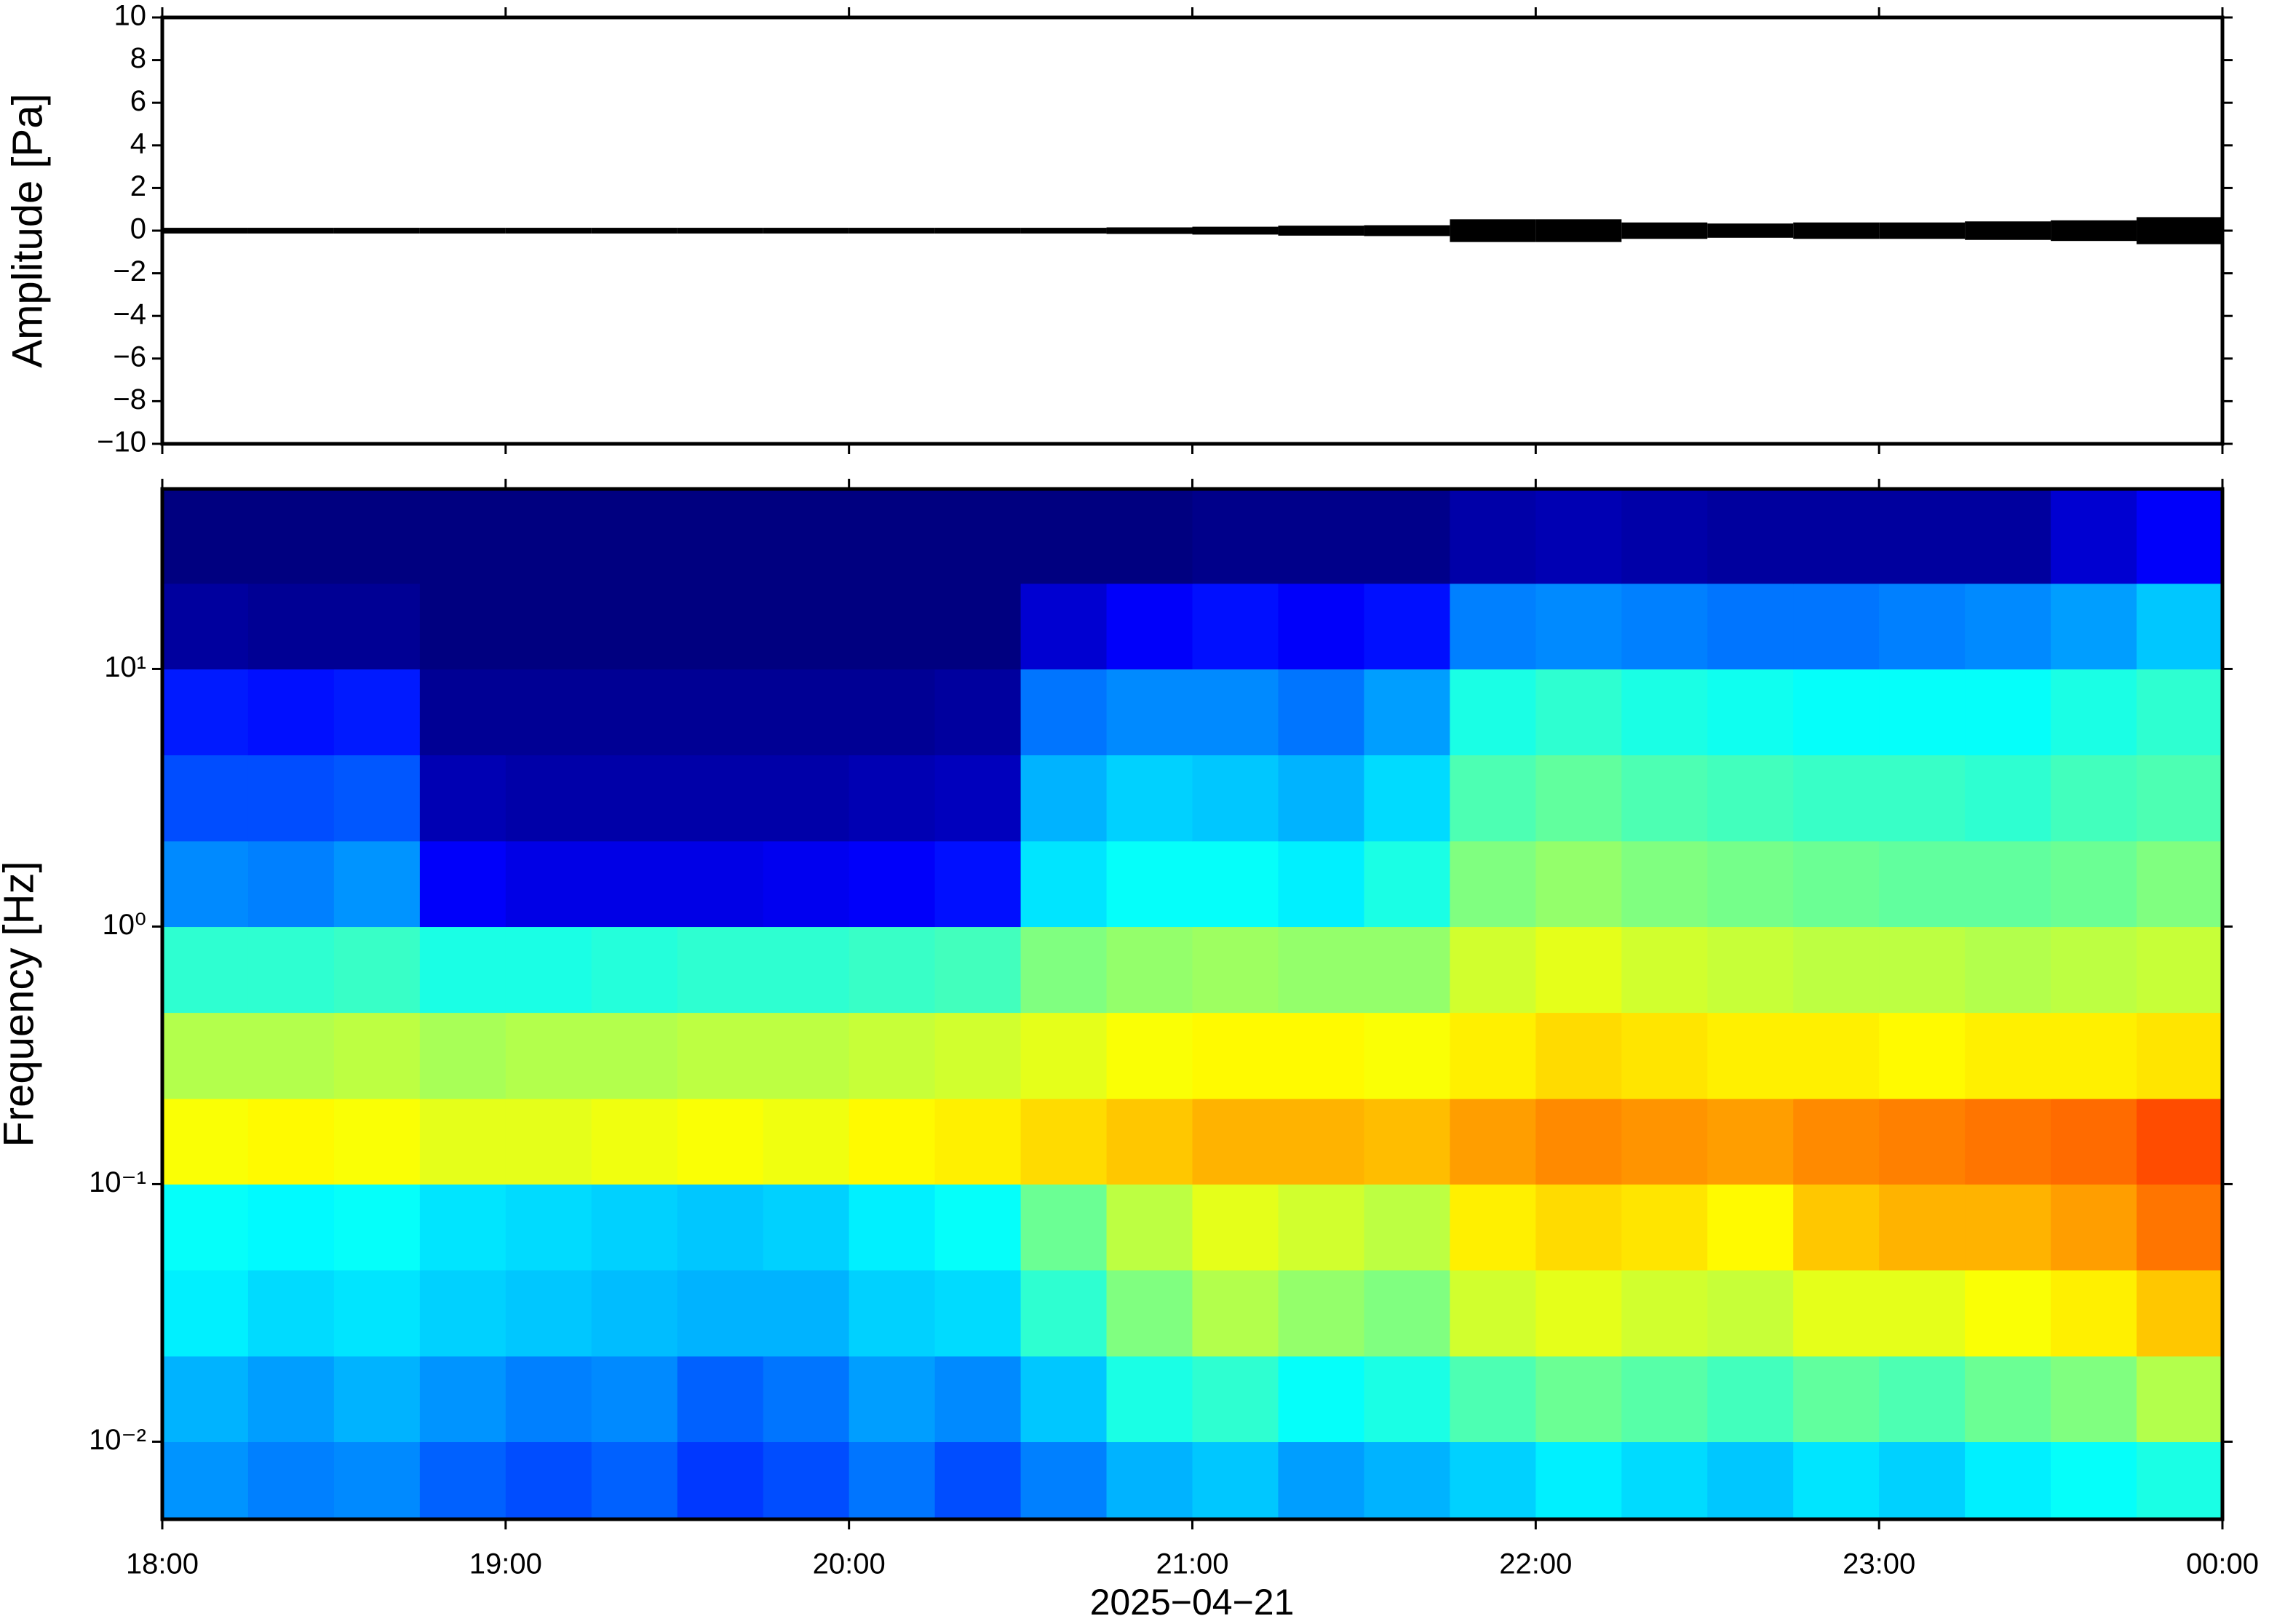  Describe the element at coordinates (130, 399) in the screenshot. I see `y-tick-label: −8` at that location.